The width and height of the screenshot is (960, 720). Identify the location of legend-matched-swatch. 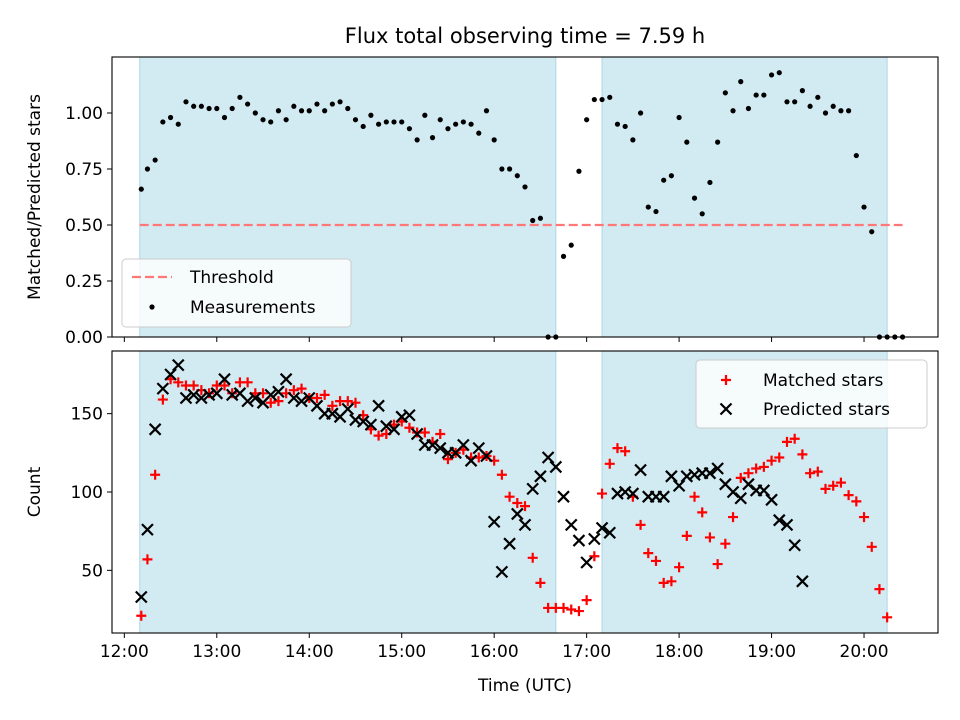
(726, 380).